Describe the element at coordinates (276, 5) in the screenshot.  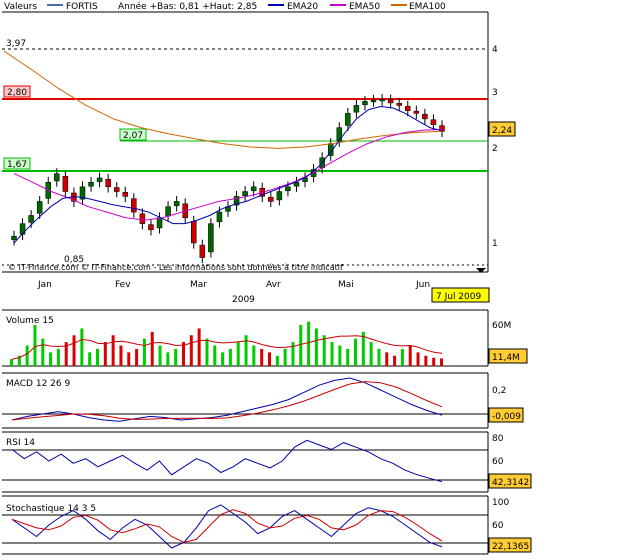
I see `legend-ema20-swatch` at that location.